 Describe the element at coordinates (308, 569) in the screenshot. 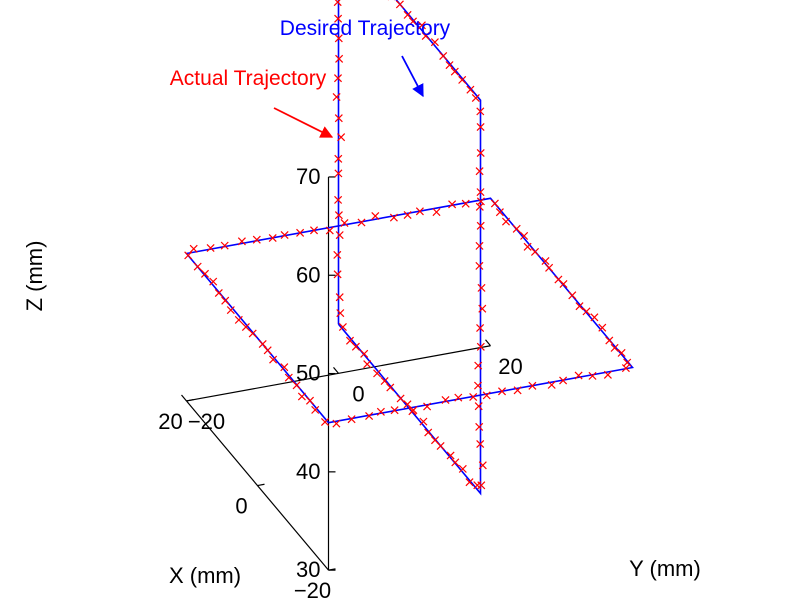

I see `z-tick-label: 30` at that location.